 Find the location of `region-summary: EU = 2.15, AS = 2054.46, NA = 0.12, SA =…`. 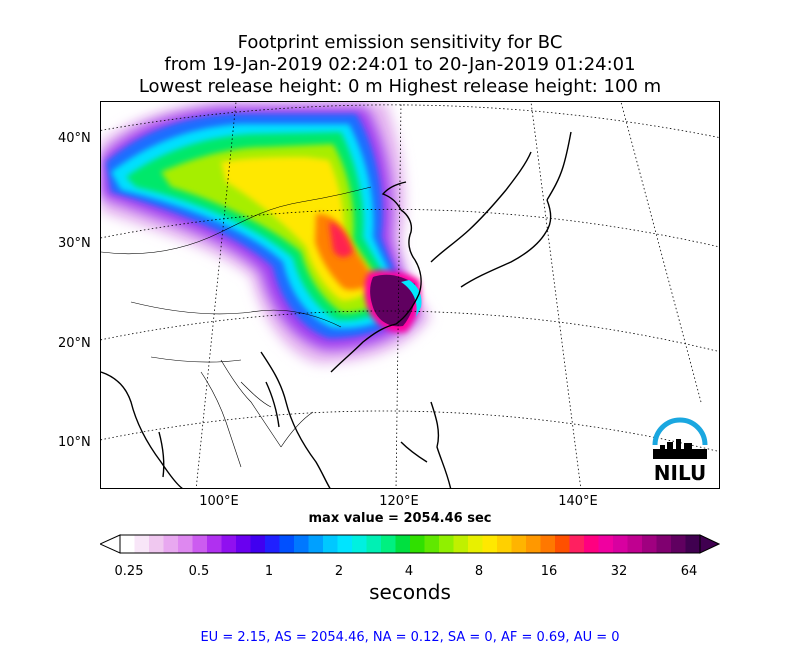

region-summary: EU = 2.15, AS = 2054.46, NA = 0.12, SA =… is located at coordinates (410, 637).